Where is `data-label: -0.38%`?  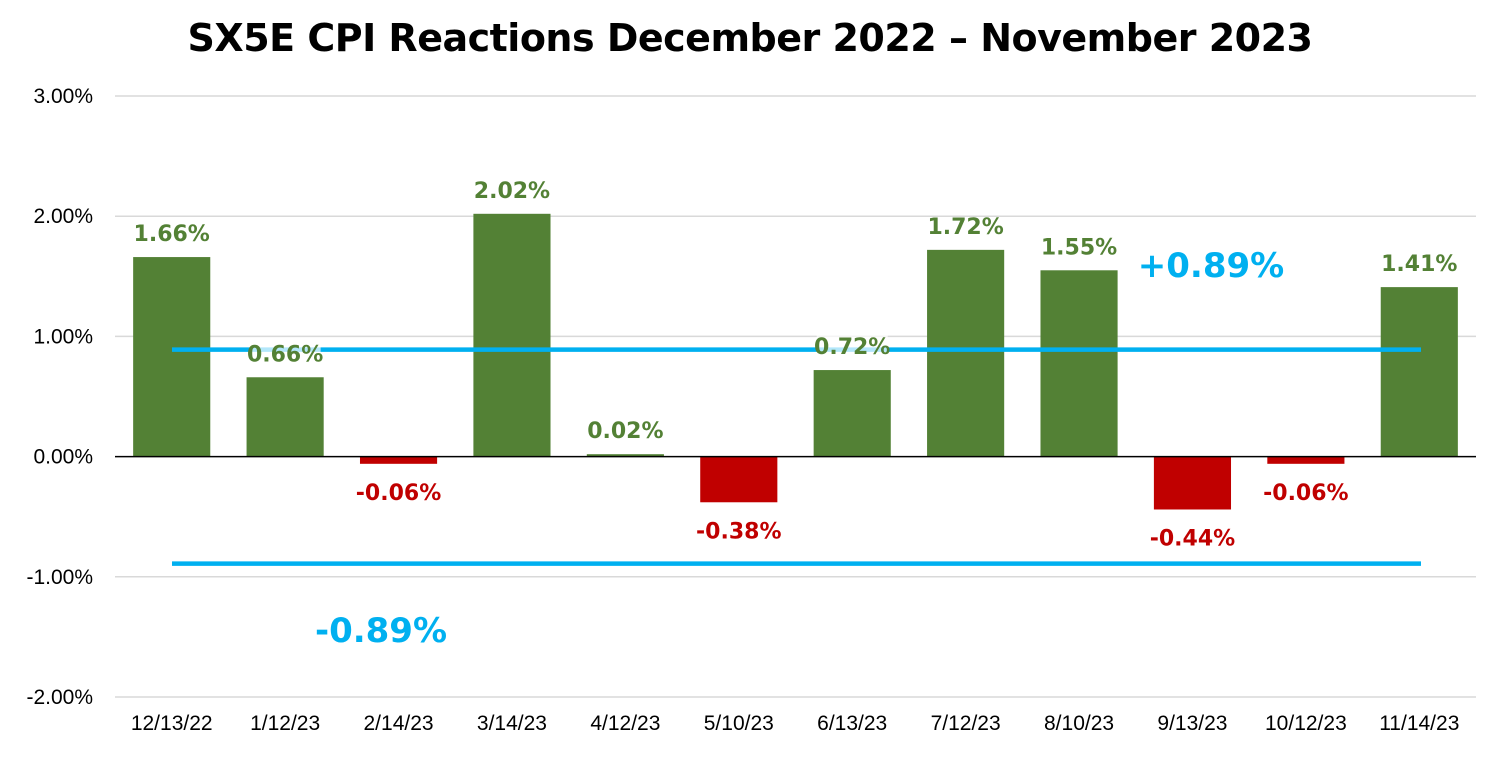 data-label: -0.38% is located at coordinates (738, 531).